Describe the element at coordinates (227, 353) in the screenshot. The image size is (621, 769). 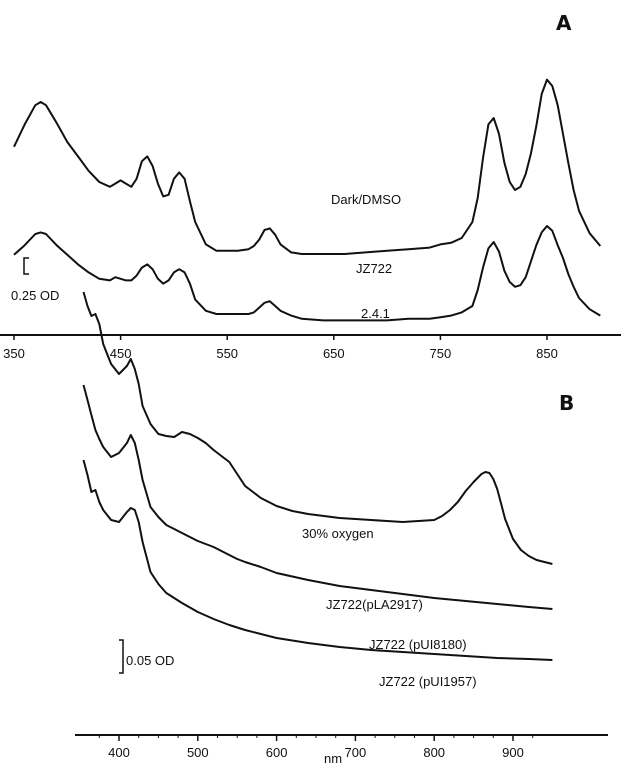
I see `x-tick-label-a-550: 550` at that location.